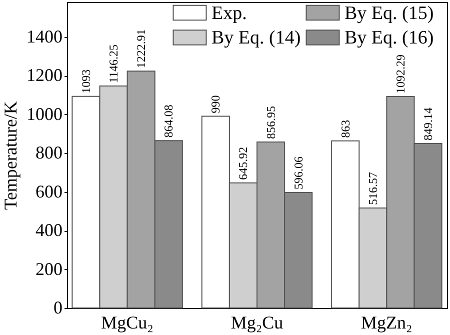  What do you see at coordinates (257, 322) in the screenshot?
I see `x-tick-label: Mg₂Cu` at bounding box center [257, 322].